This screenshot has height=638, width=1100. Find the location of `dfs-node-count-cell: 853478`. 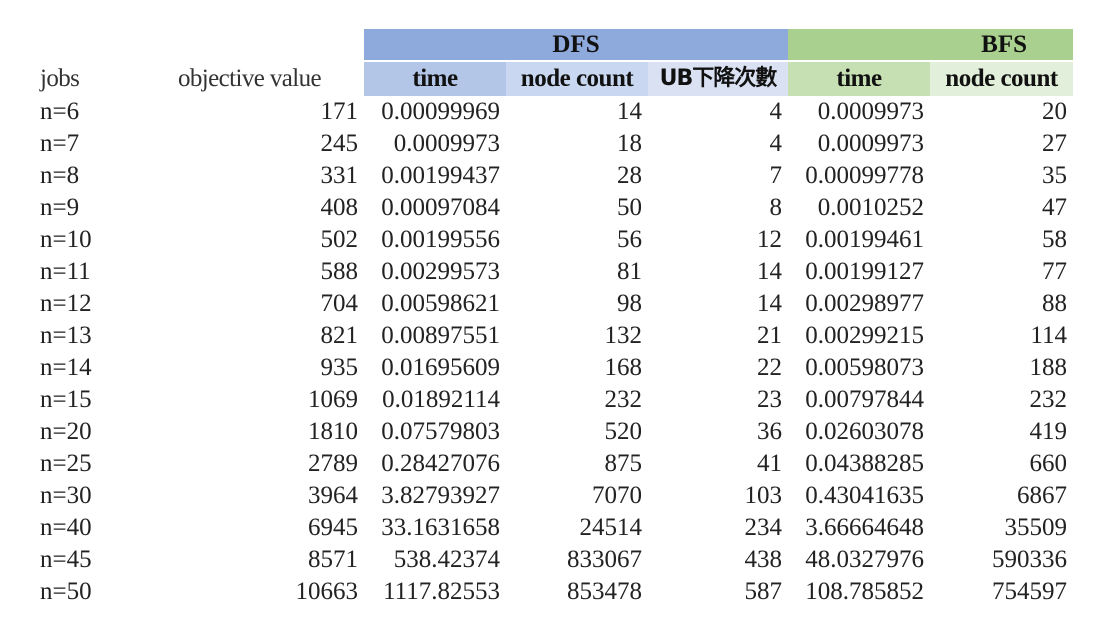

dfs-node-count-cell: 853478 is located at coordinates (604, 591).